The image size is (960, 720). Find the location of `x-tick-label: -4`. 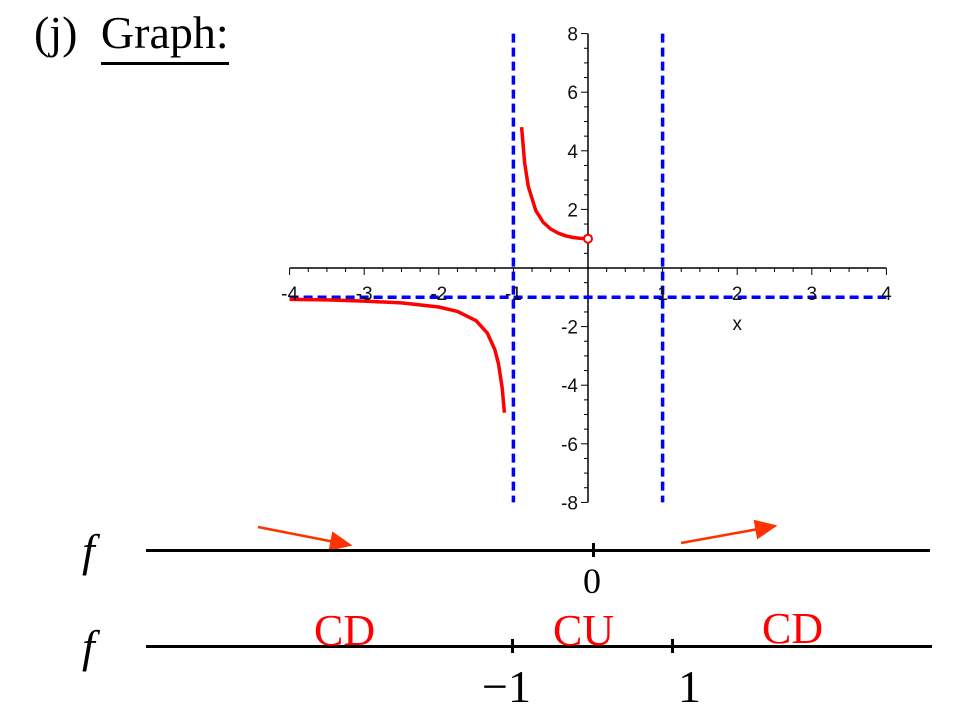

x-tick-label: -4 is located at coordinates (289, 294).